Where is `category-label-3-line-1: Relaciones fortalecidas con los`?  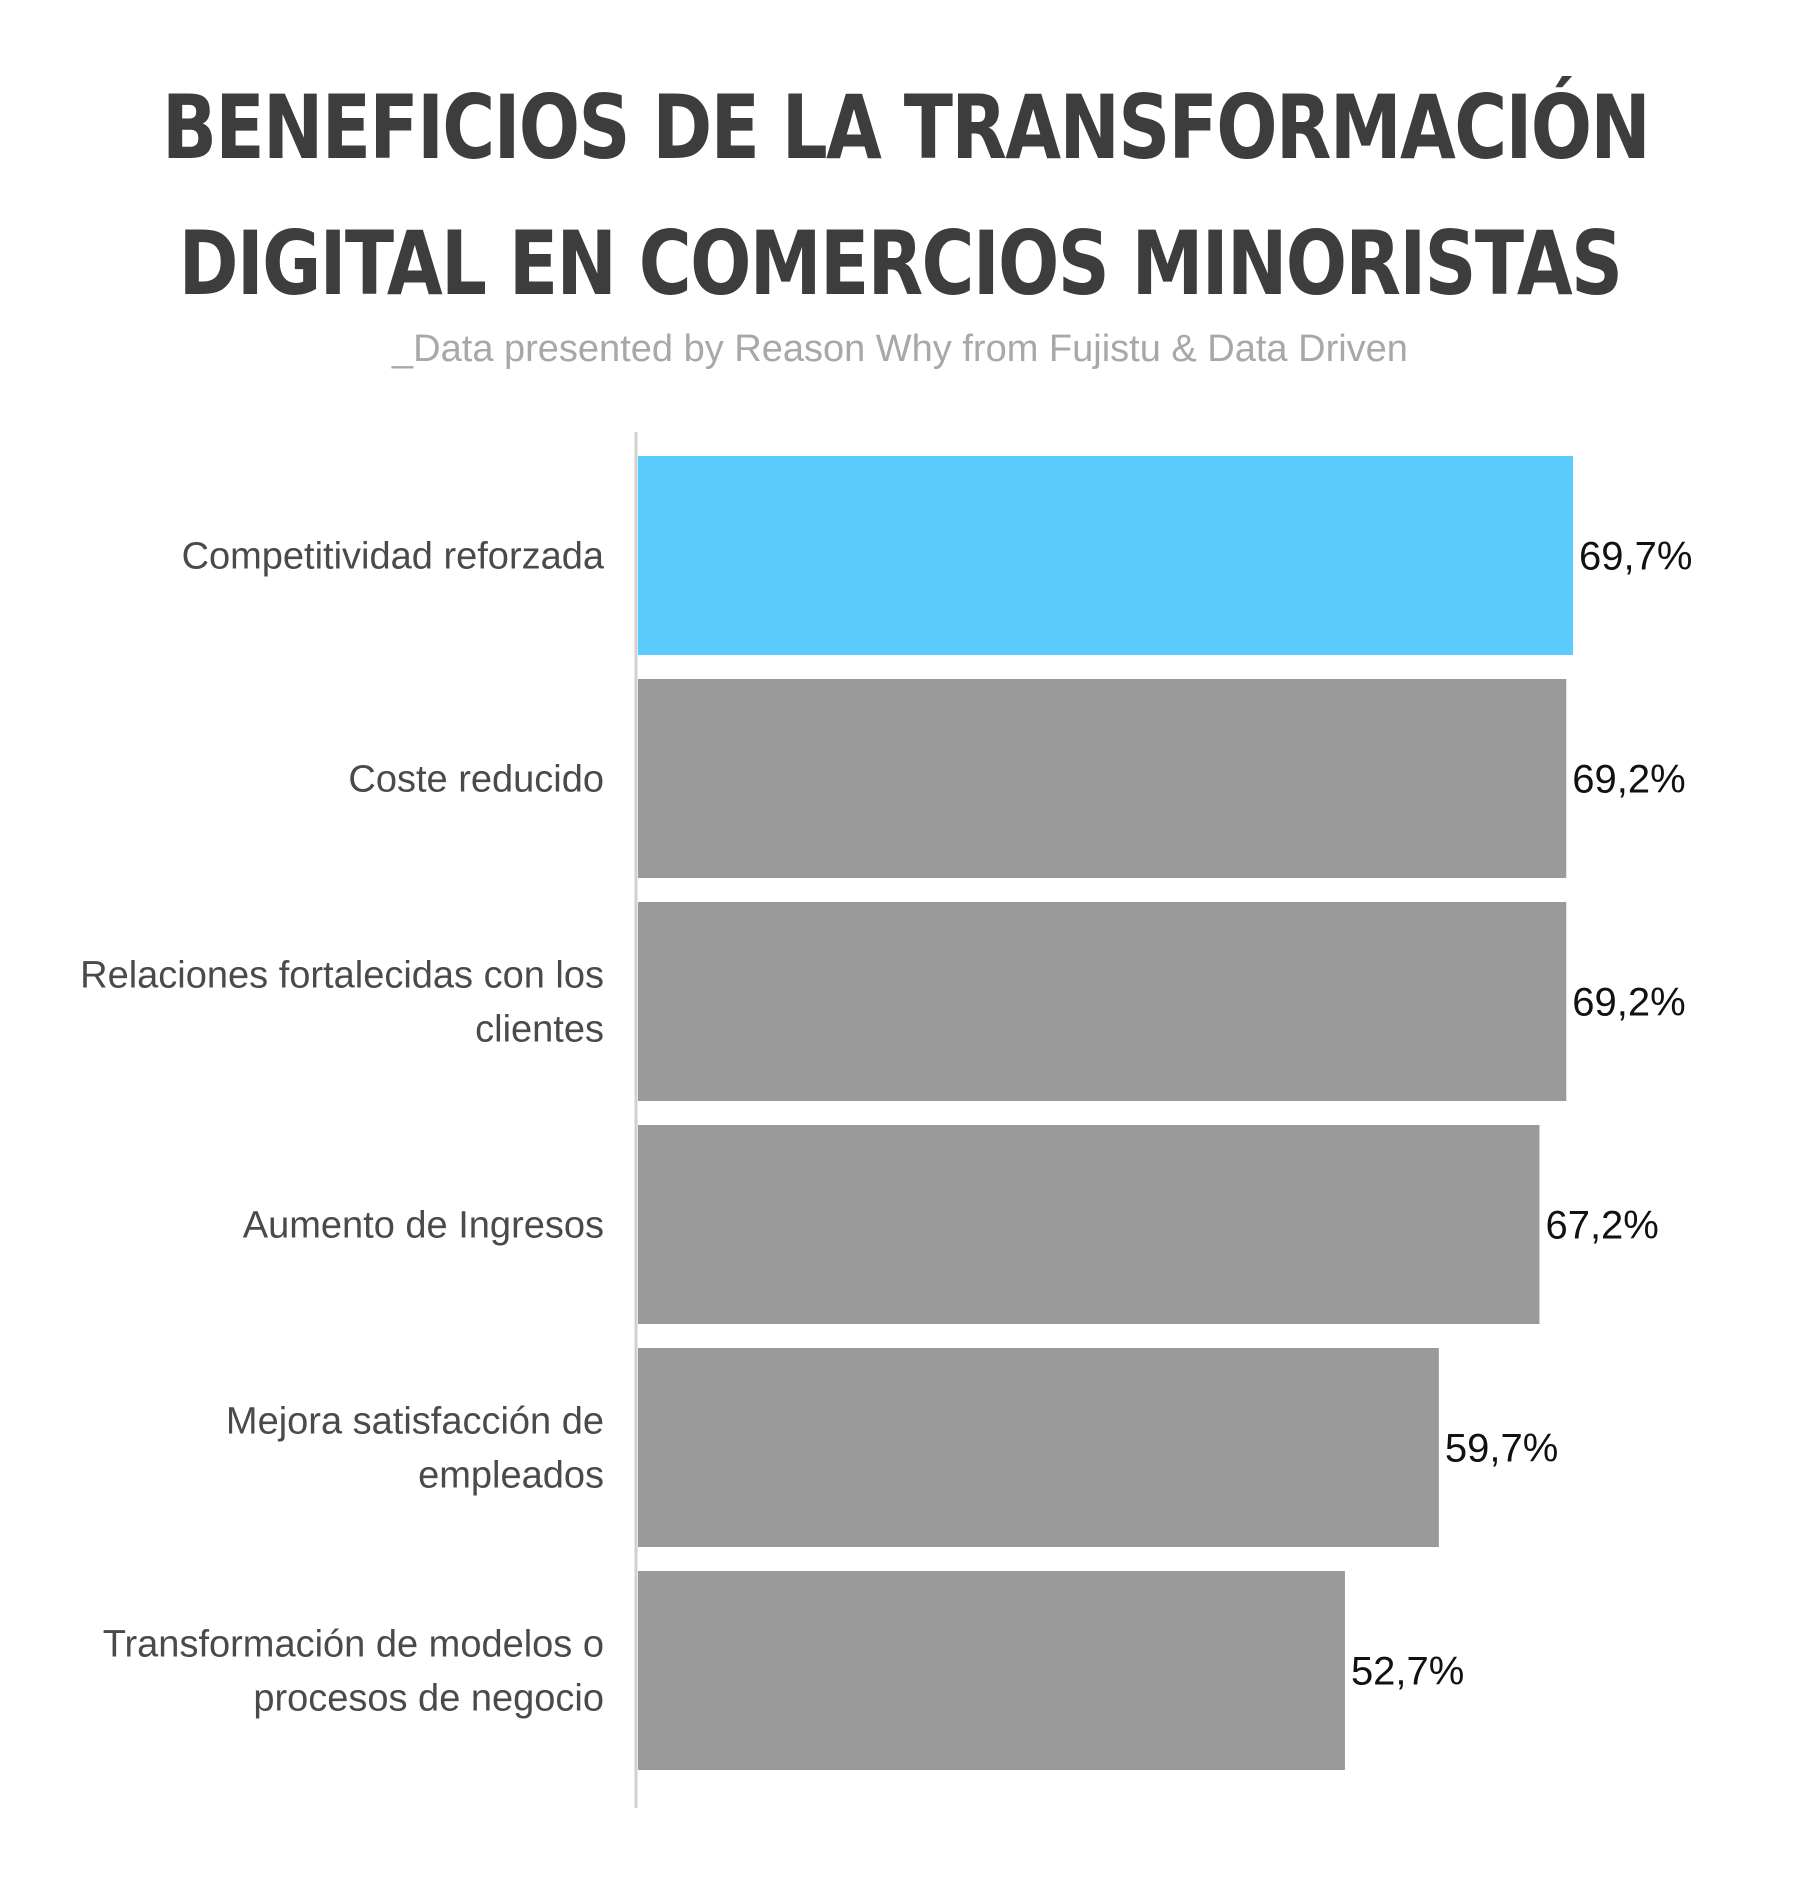 category-label-3-line-1: Relaciones fortalecidas con los is located at coordinates (342, 976).